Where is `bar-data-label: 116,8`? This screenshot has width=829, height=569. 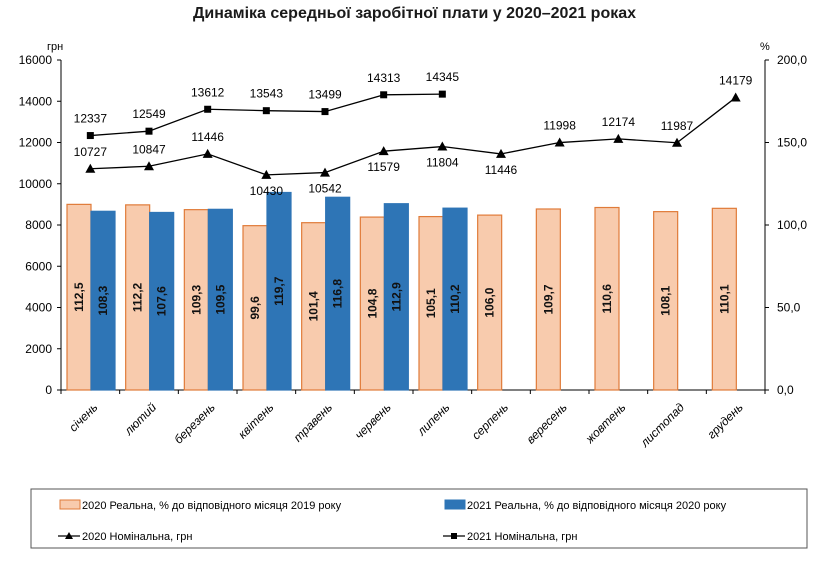 bar-data-label: 116,8 is located at coordinates (338, 294).